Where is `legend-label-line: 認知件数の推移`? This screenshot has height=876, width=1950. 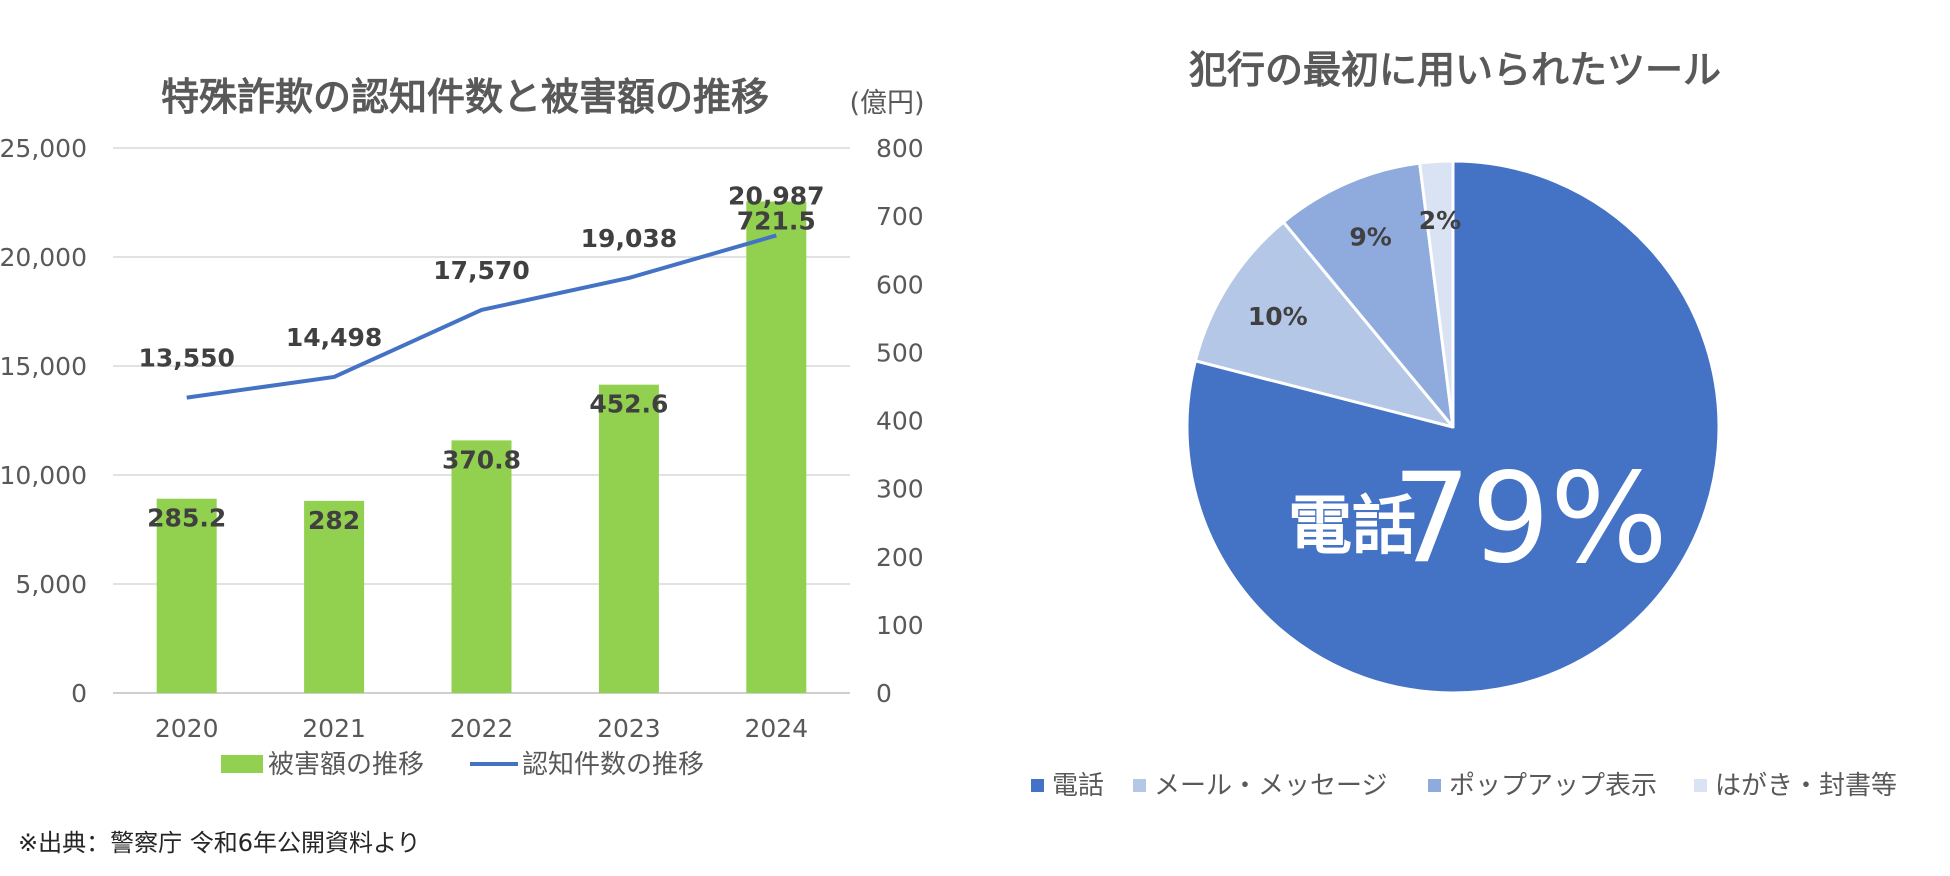 legend-label-line: 認知件数の推移 is located at coordinates (613, 765).